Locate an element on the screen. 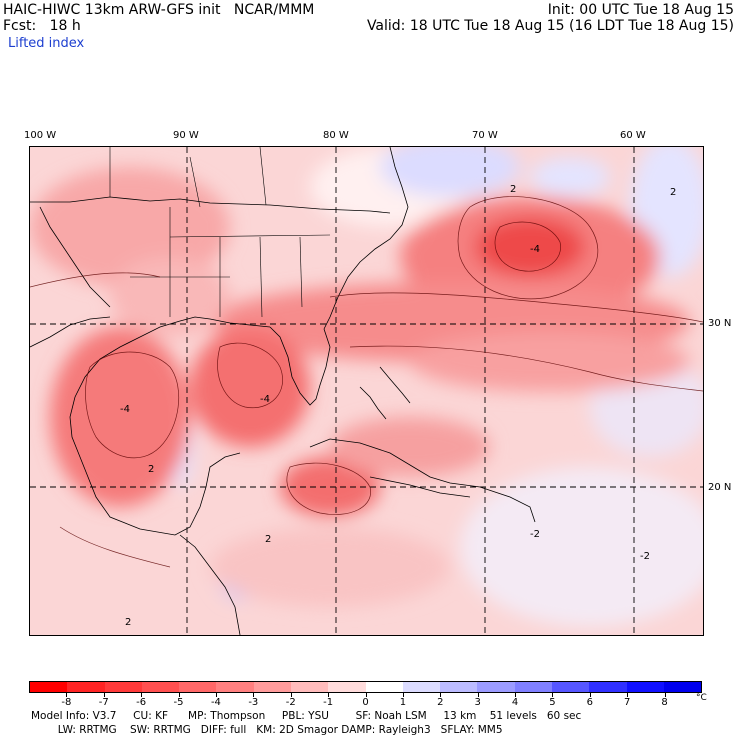  colorbar-label: -4 is located at coordinates (215, 702).